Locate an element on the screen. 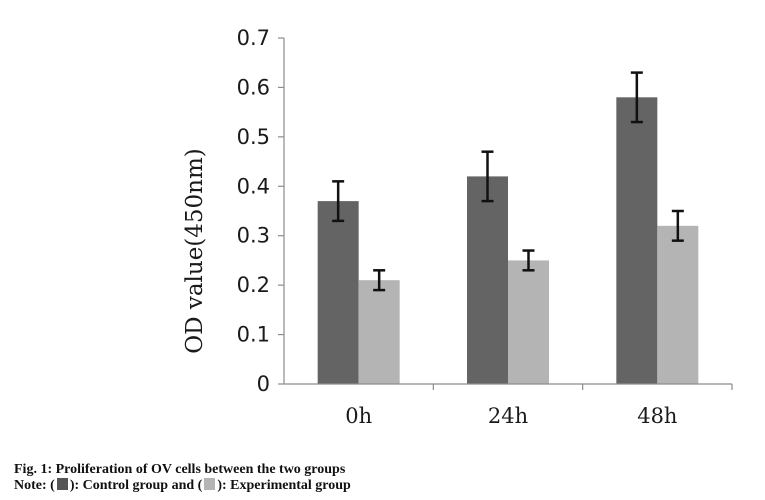  y-tick-label: 0.6 is located at coordinates (253, 87).